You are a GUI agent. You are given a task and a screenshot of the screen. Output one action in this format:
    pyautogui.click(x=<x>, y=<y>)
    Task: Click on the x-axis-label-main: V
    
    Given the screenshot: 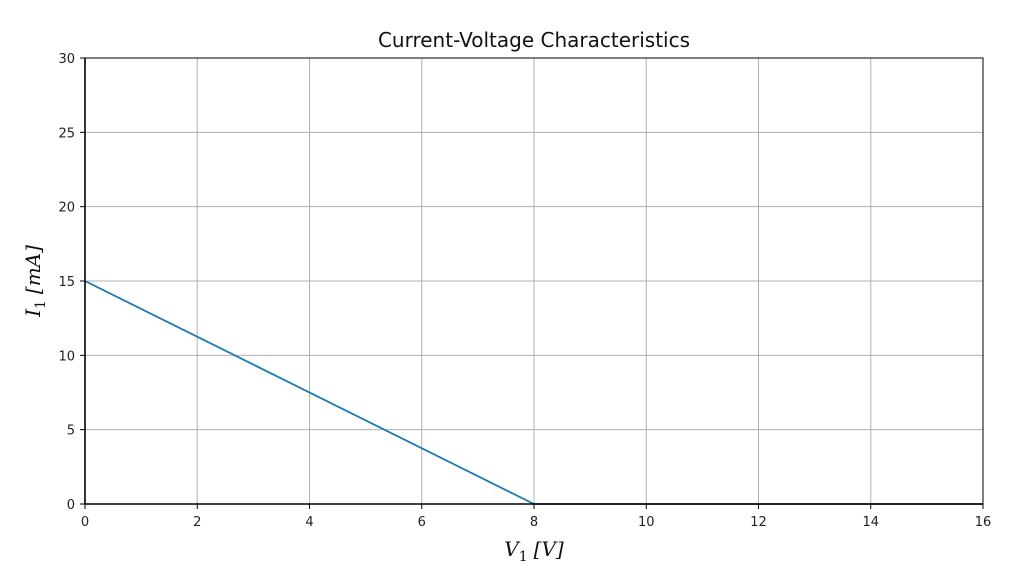 What is the action you would take?
    pyautogui.click(x=512, y=549)
    